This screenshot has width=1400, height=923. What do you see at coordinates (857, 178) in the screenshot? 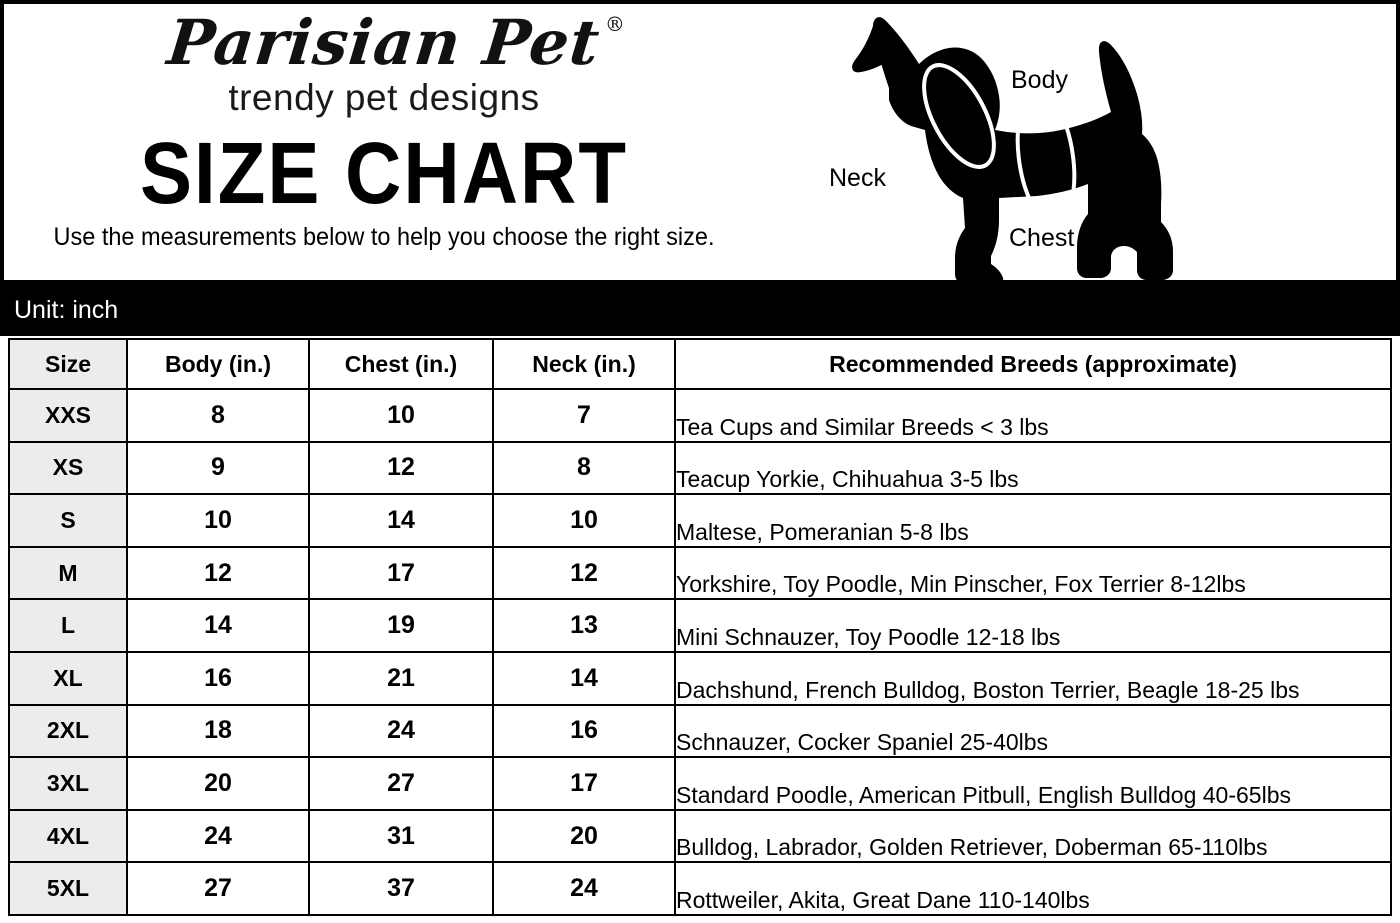
I see `diagram-label-neck: Neck` at bounding box center [857, 178].